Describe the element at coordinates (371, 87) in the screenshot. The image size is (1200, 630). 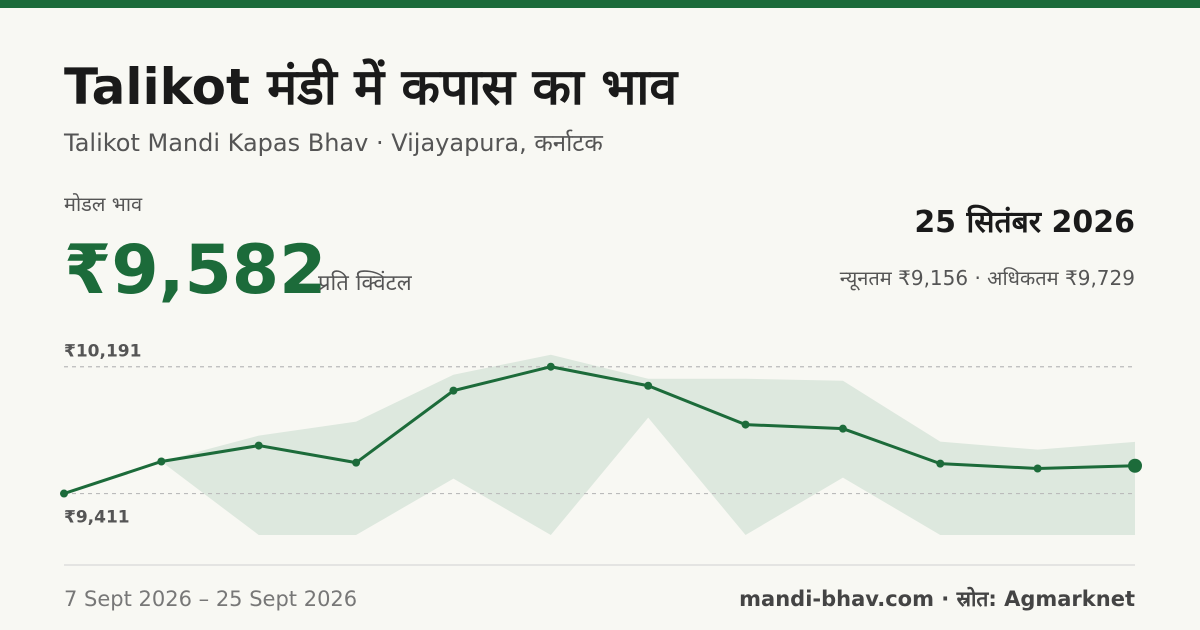
I see `title: Talikot मंडी में कपास का भाव` at that location.